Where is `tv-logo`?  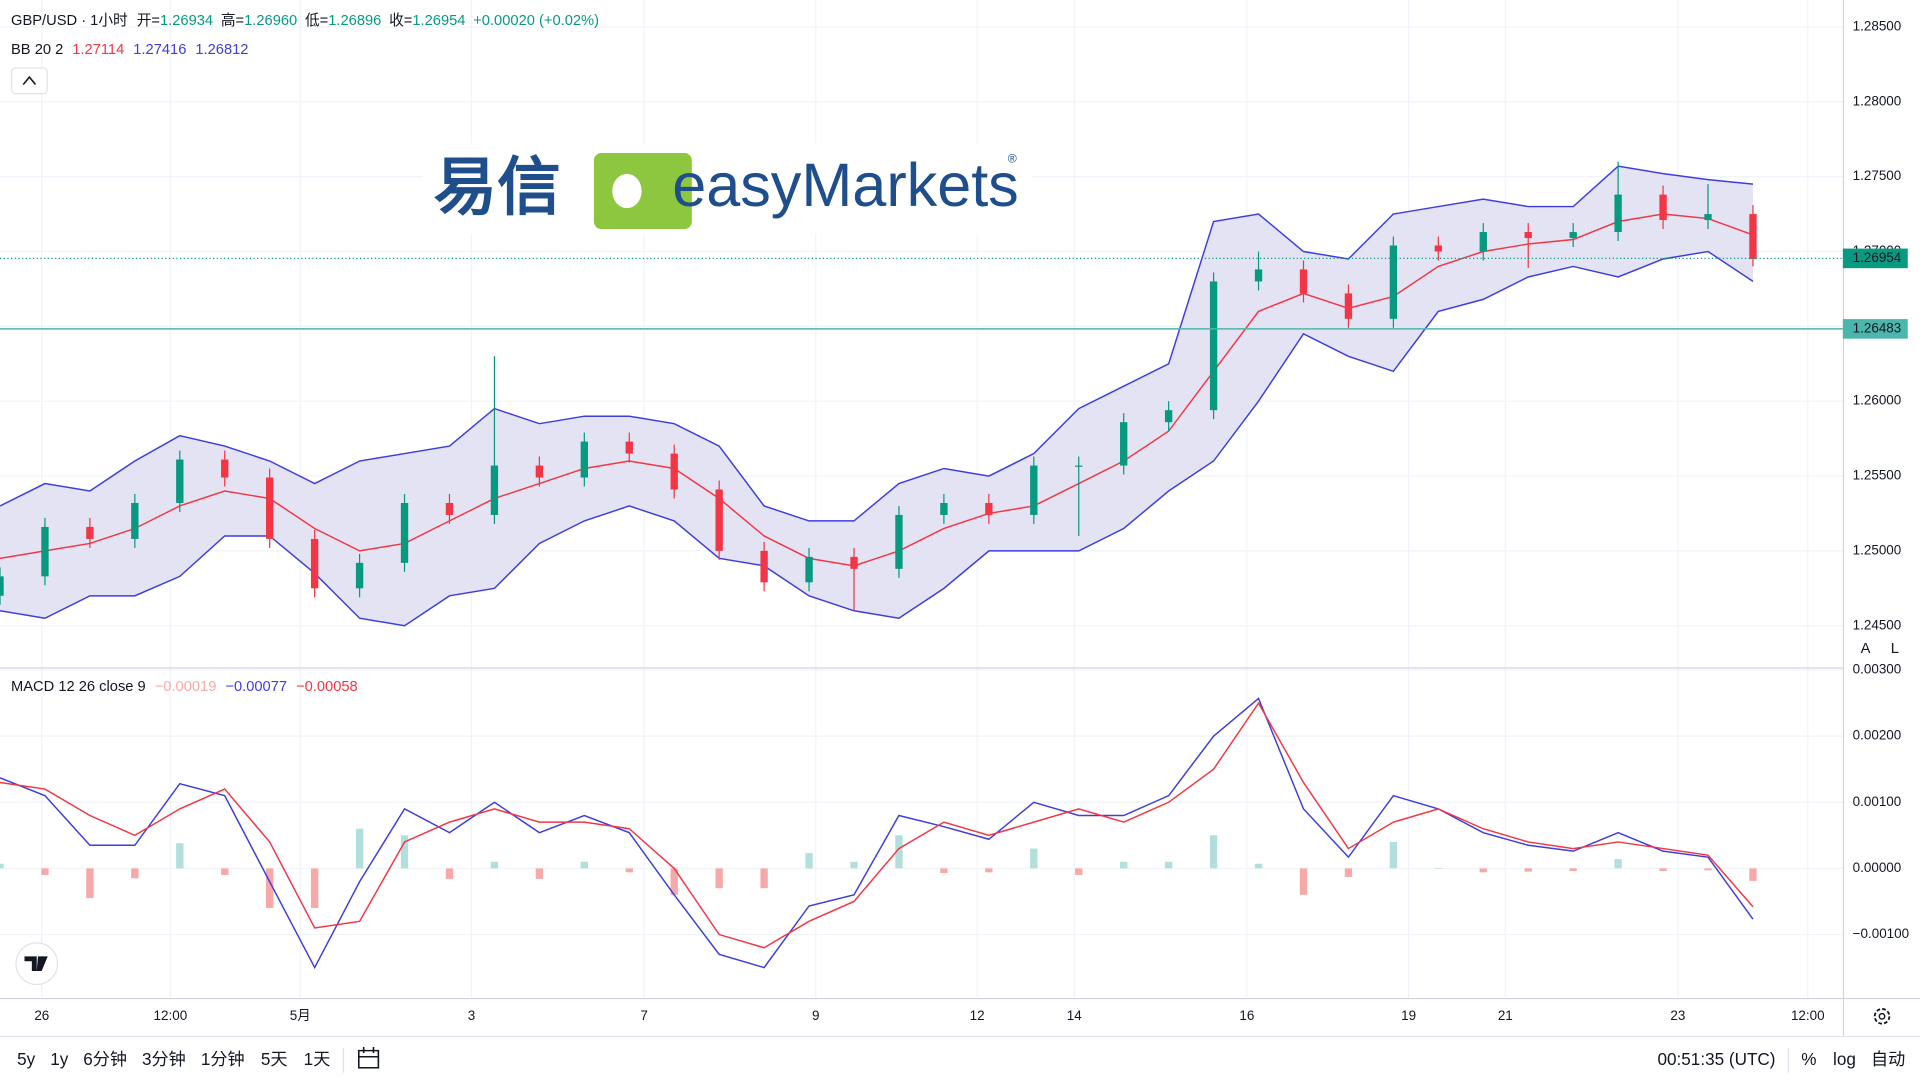 tv-logo is located at coordinates (37, 964).